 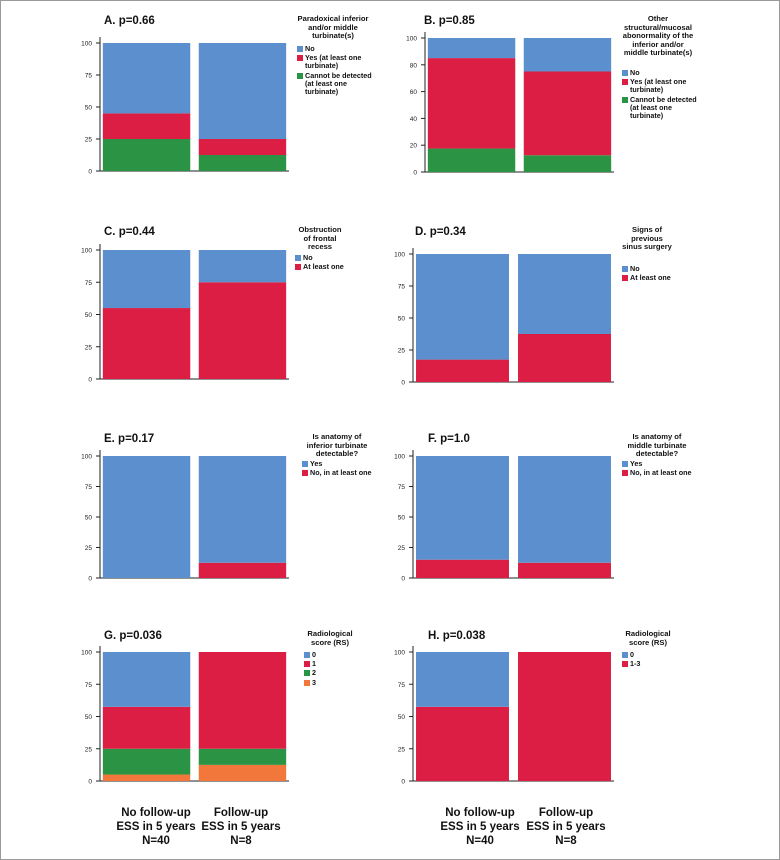 I want to click on legend-title: Radiological score (RS), so click(x=648, y=638).